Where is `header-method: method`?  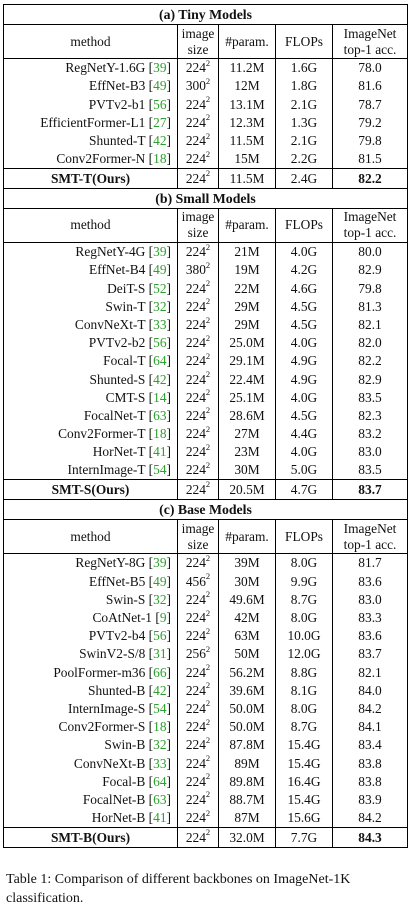
header-method: method is located at coordinates (90, 41).